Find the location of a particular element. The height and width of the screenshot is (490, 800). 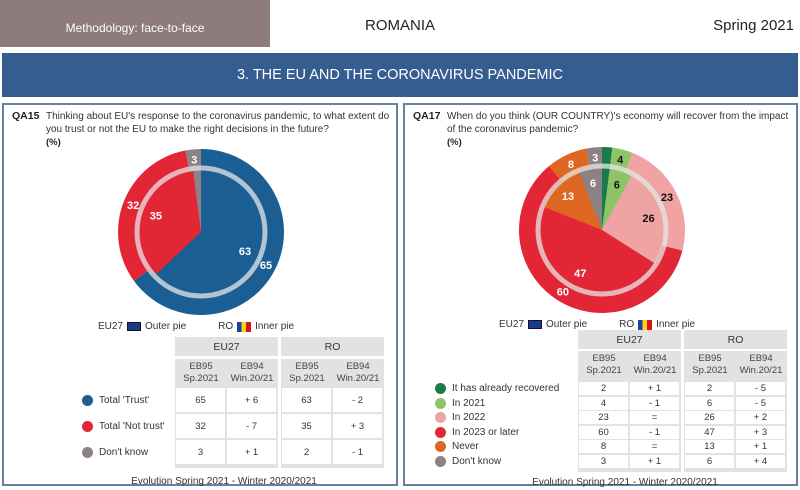

table-cell: 35 is located at coordinates (306, 426).